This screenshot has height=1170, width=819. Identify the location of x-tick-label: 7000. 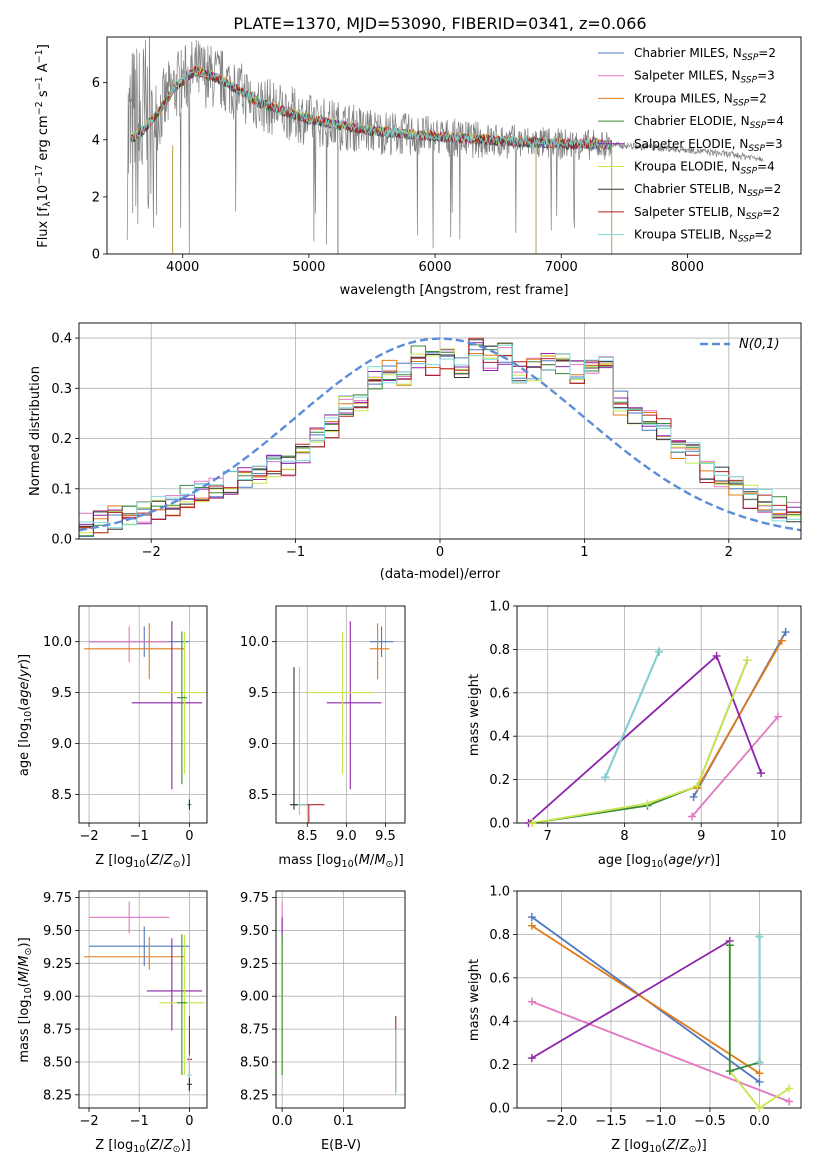
(561, 267).